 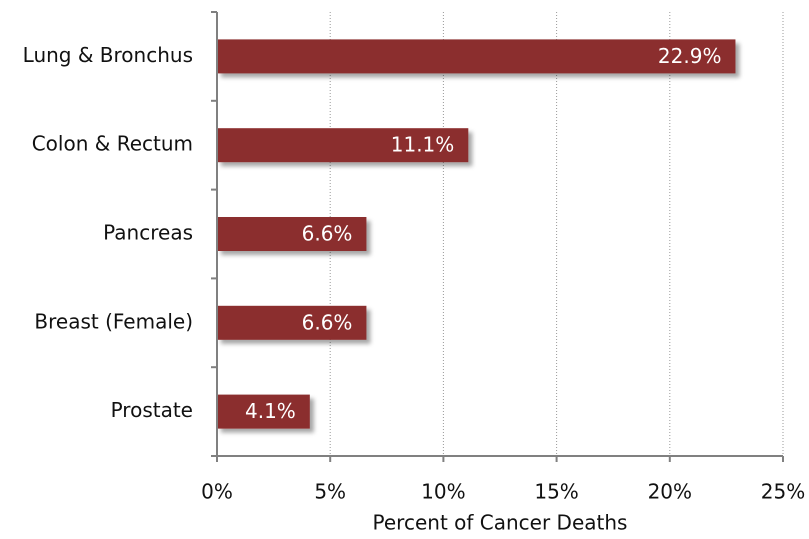 I want to click on y-tick-label: Lung & Bronchus, so click(x=108, y=55).